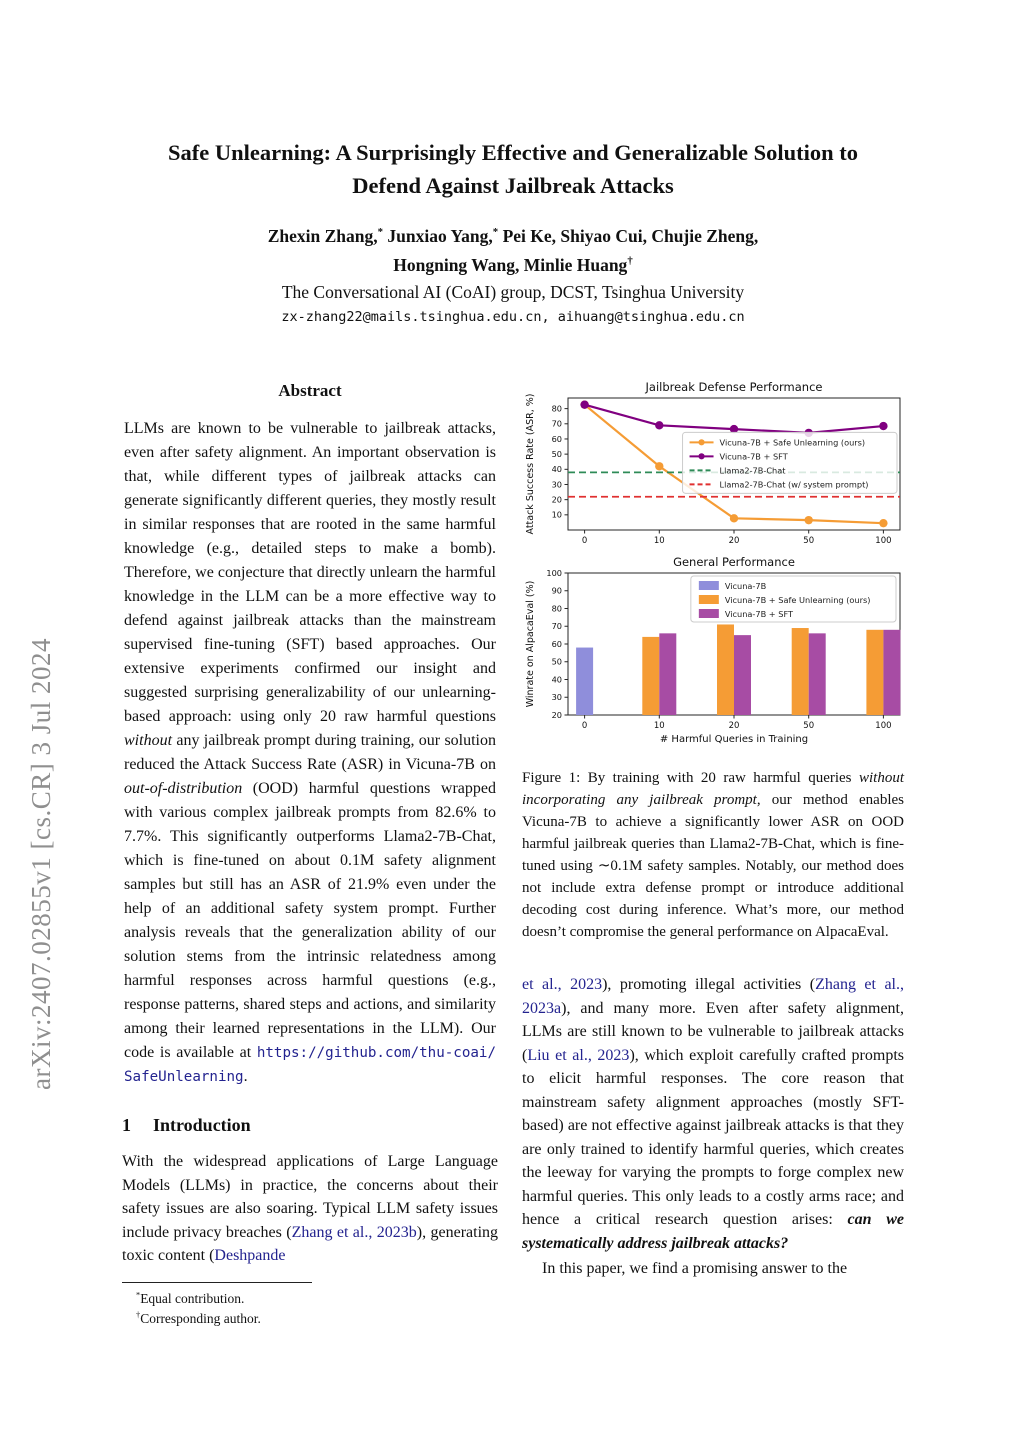 Image resolution: width=1024 pixels, height=1448 pixels. Describe the element at coordinates (250, 1255) in the screenshot. I see `citation-link: Deshpande` at that location.